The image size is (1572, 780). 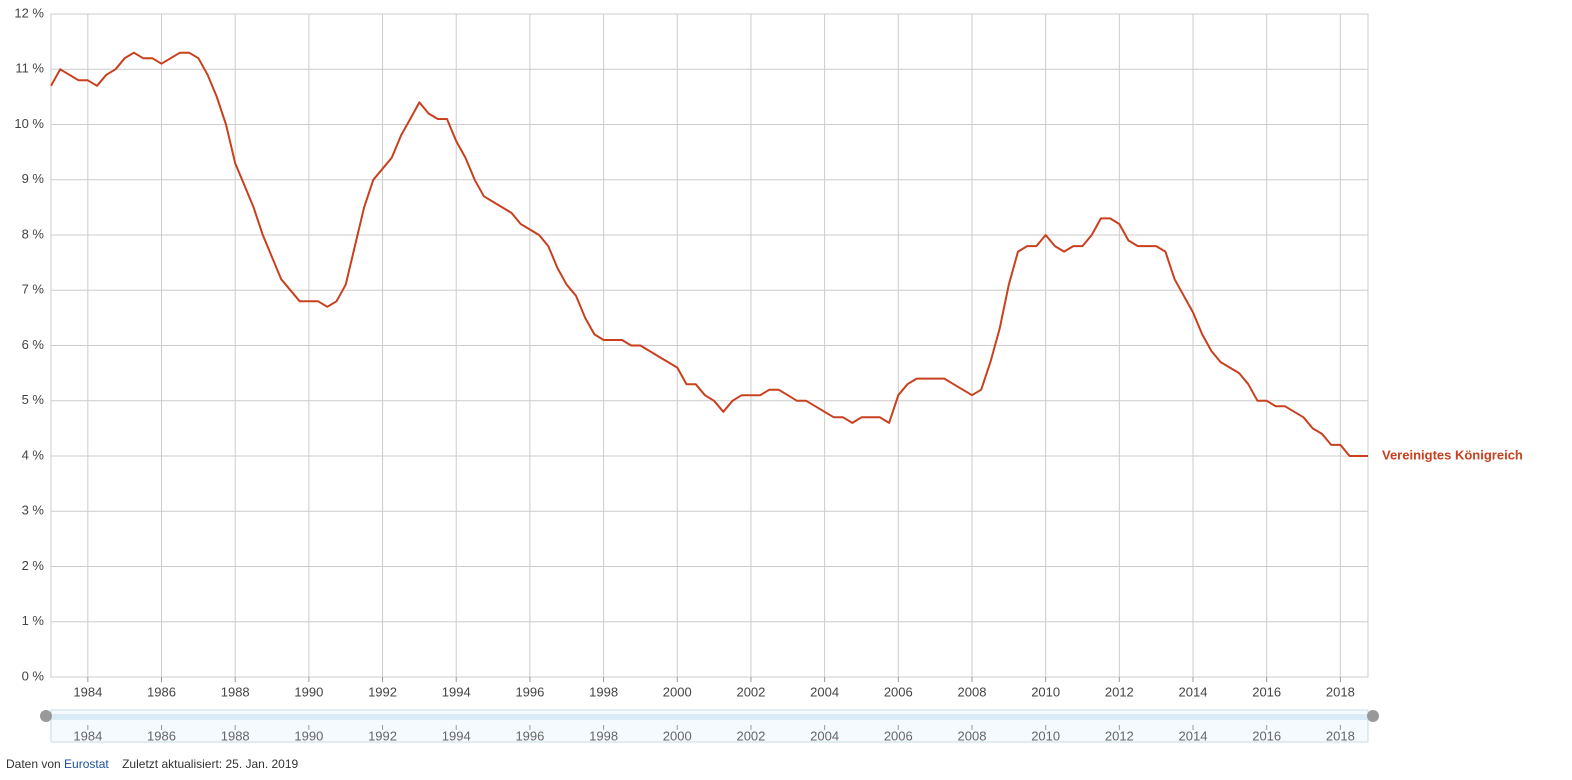 I want to click on y-tick-label: 7 %, so click(x=33, y=289).